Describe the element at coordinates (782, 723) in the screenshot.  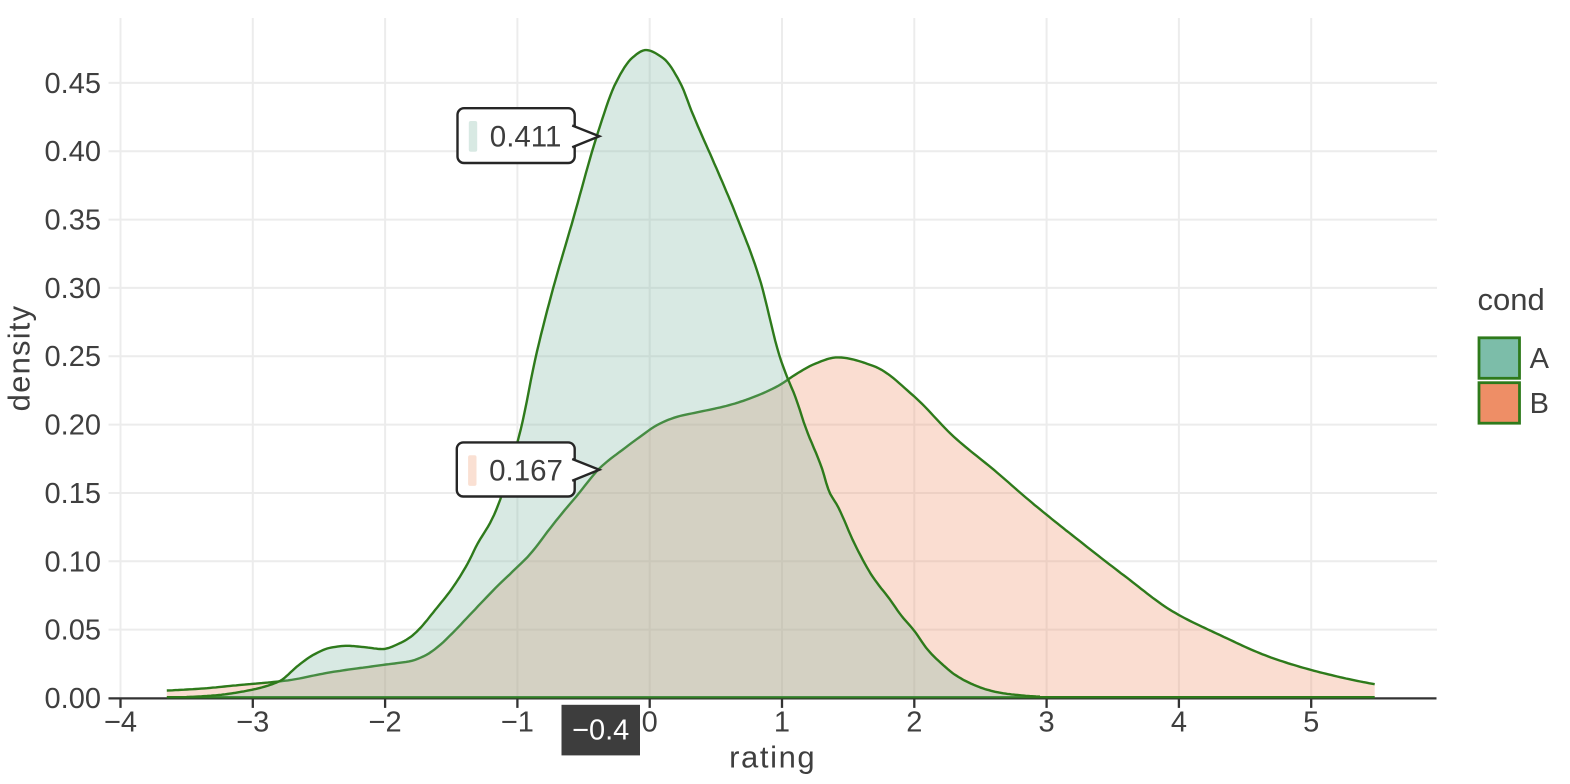
I see `svg-text: 1` at that location.